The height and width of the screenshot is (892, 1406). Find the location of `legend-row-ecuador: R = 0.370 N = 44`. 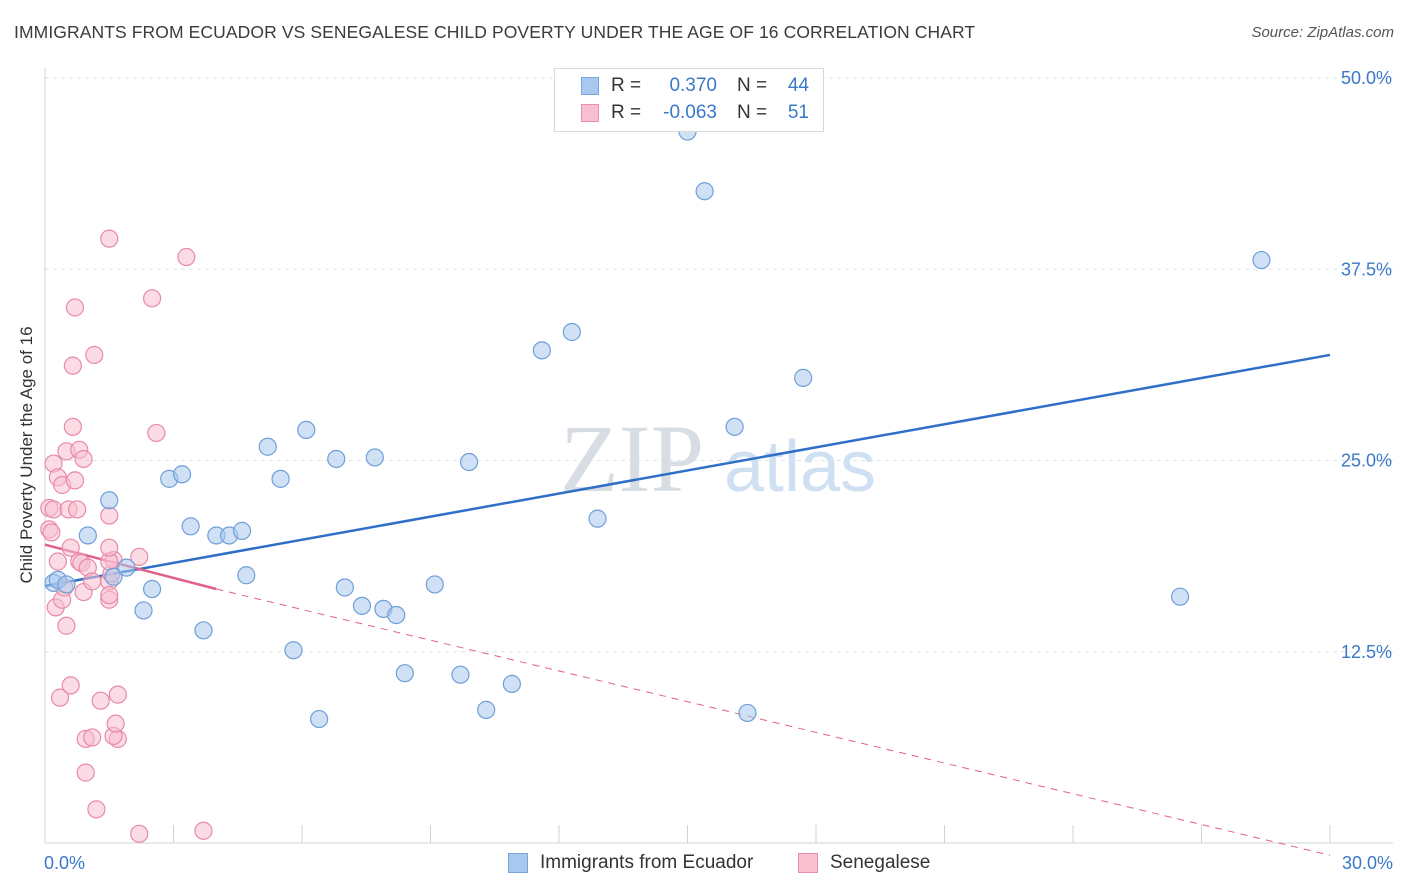

legend-row-ecuador: R = 0.370 N = 44 is located at coordinates (695, 86).